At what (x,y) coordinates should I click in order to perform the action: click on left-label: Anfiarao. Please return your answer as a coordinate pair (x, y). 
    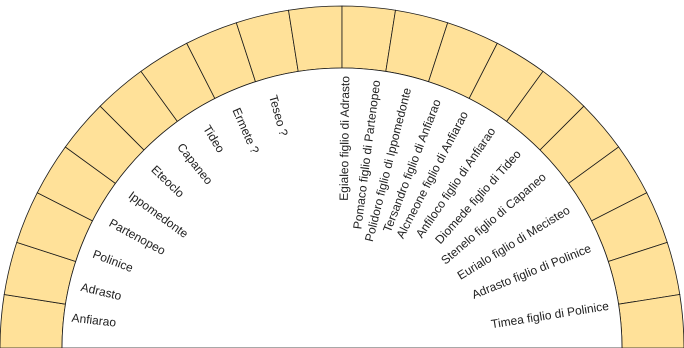
    Looking at the image, I should click on (94, 320).